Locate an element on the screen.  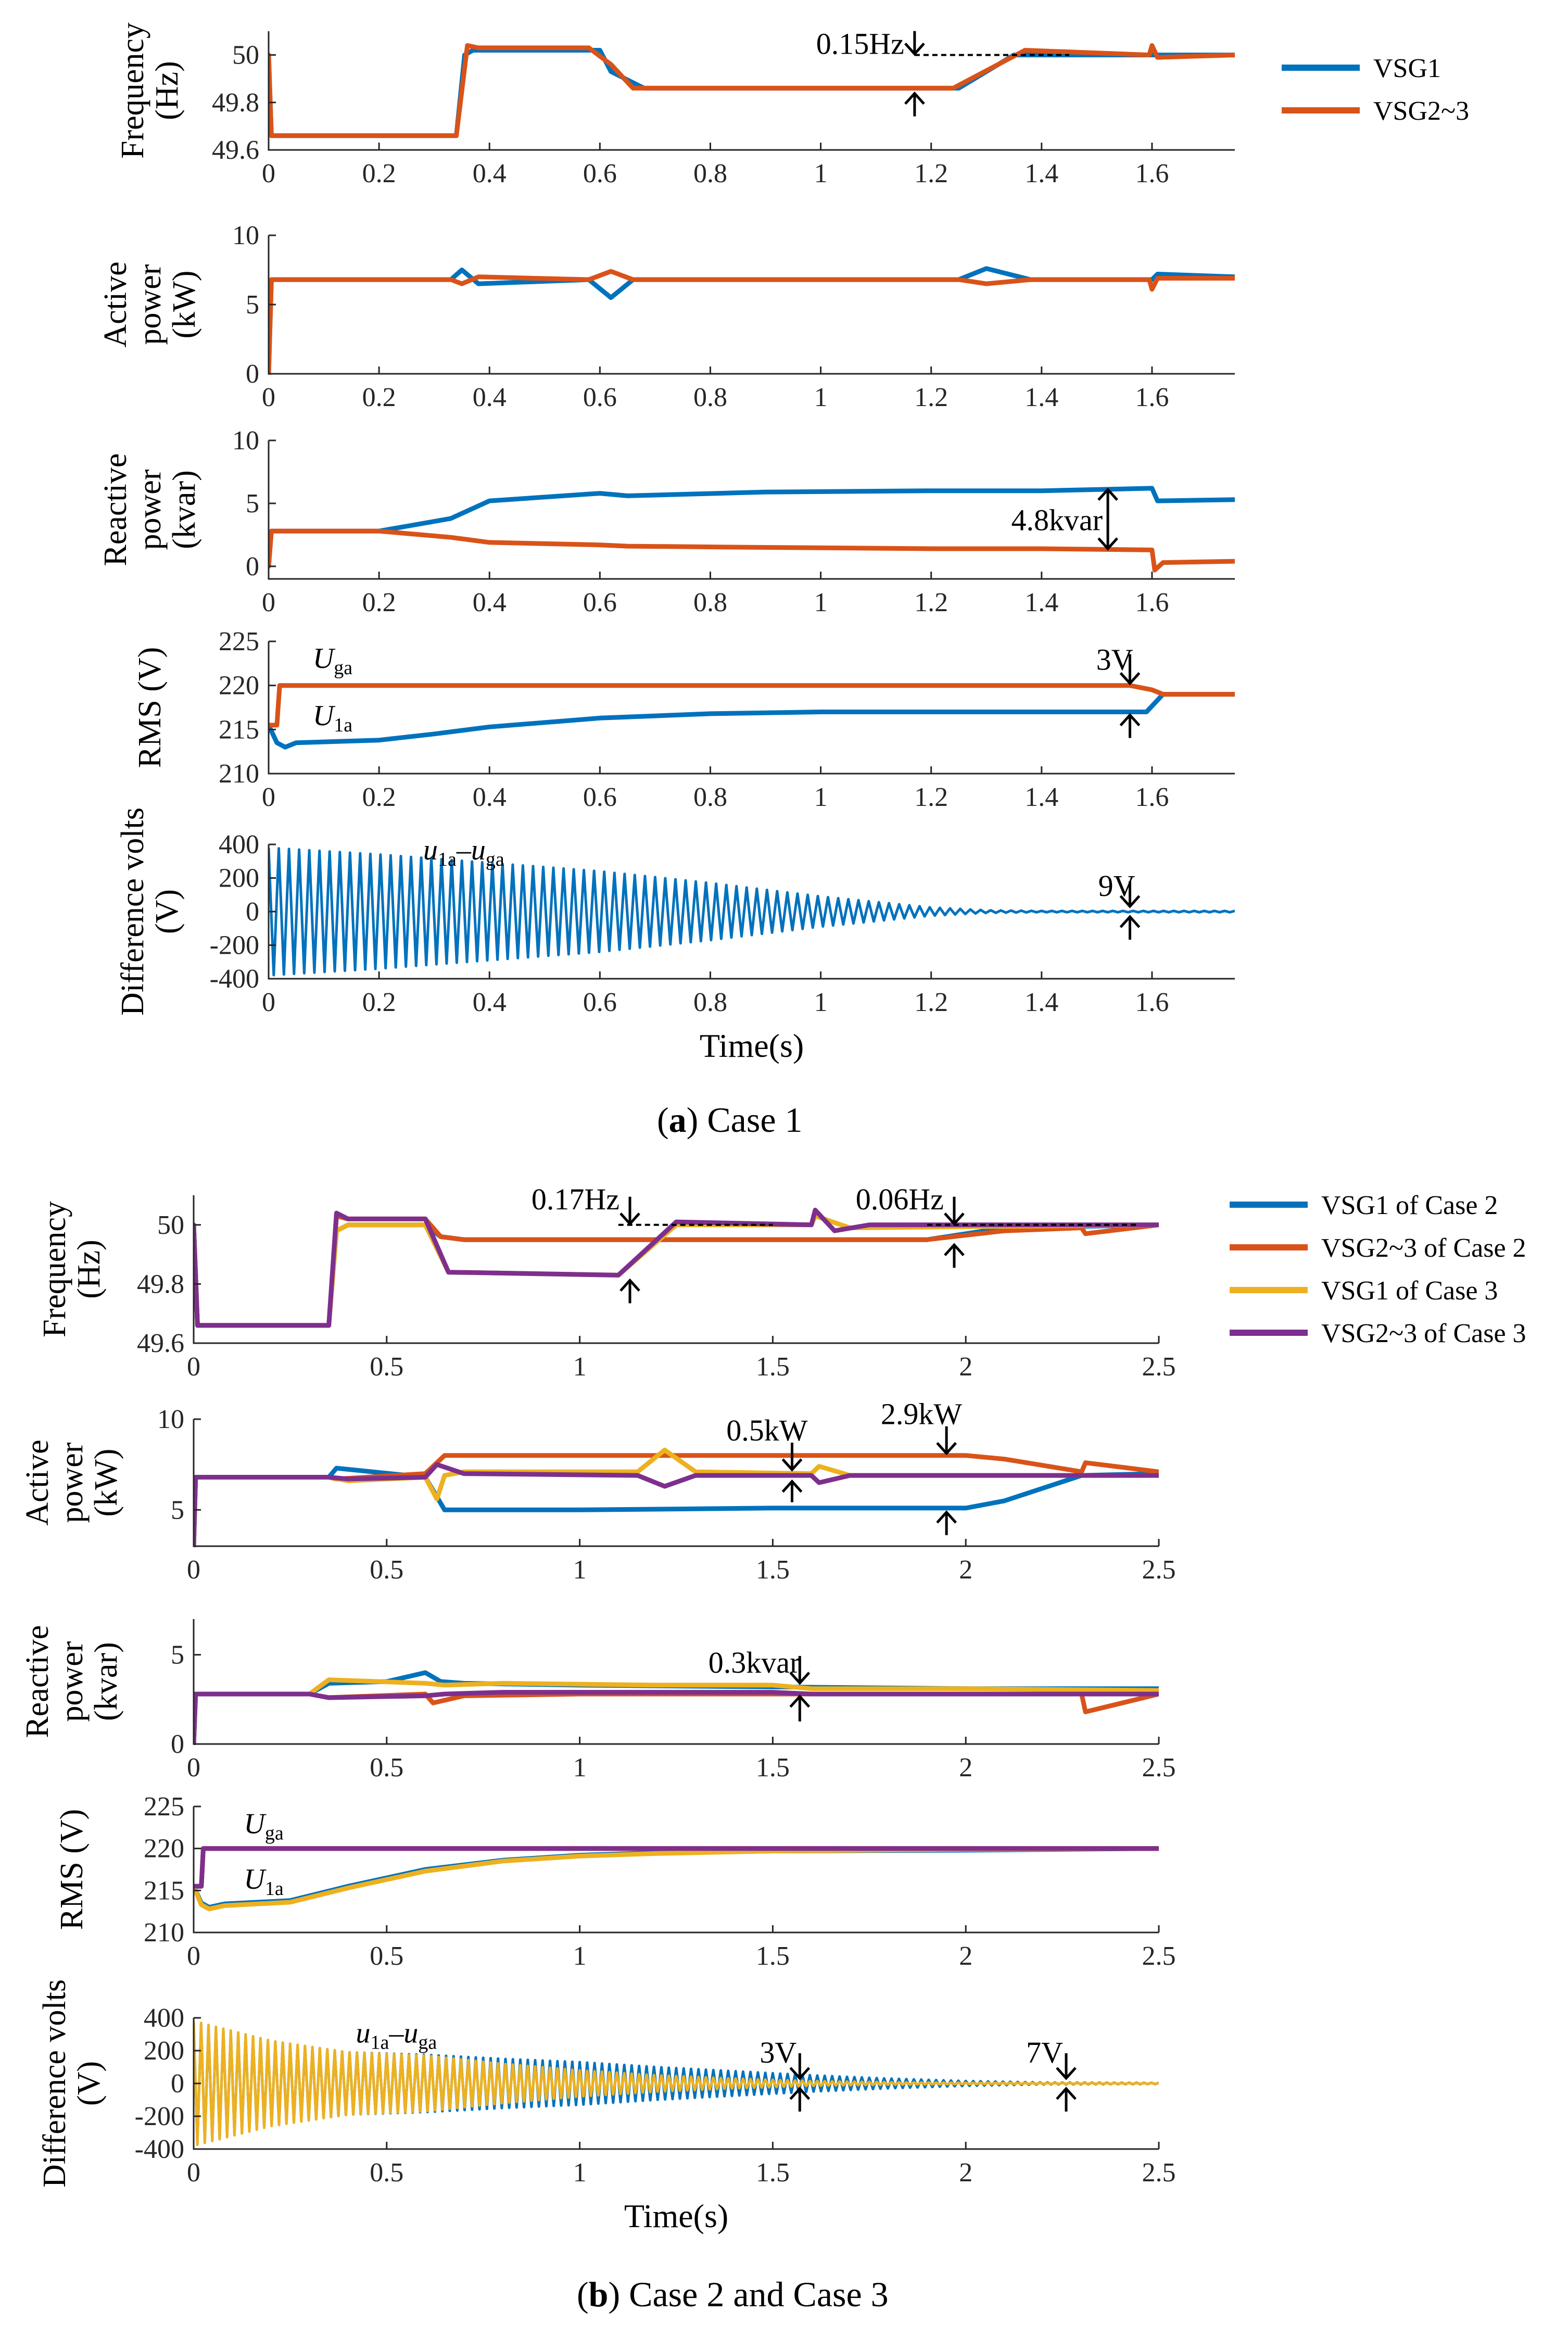
annotation-label: 3V is located at coordinates (1114, 660).